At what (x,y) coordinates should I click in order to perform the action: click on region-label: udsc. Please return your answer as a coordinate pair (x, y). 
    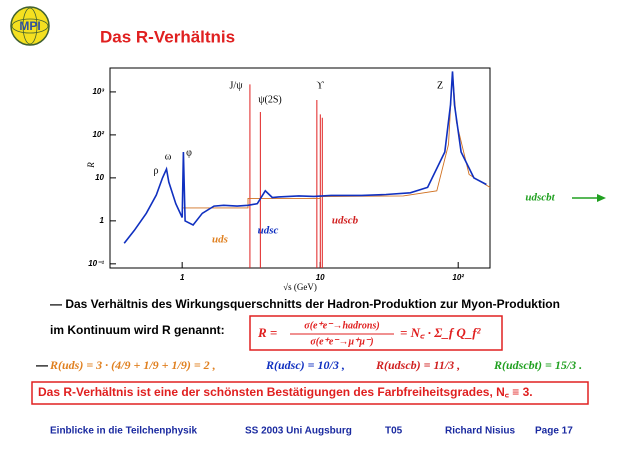
    Looking at the image, I should click on (268, 231).